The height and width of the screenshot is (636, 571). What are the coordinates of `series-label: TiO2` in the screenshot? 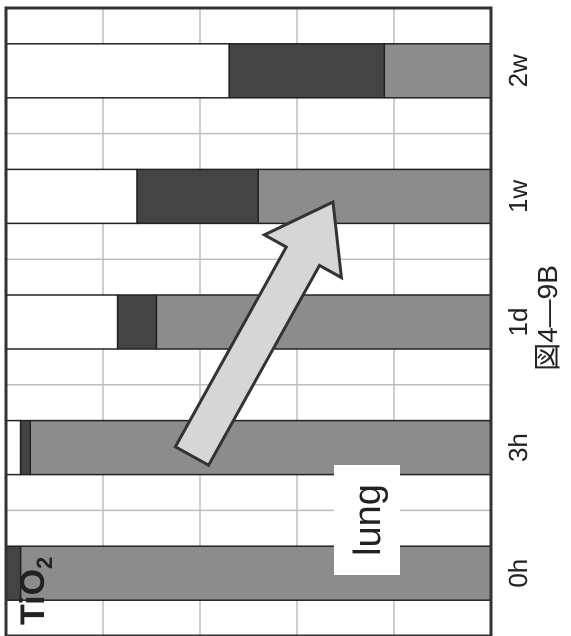 It's located at (35, 591).